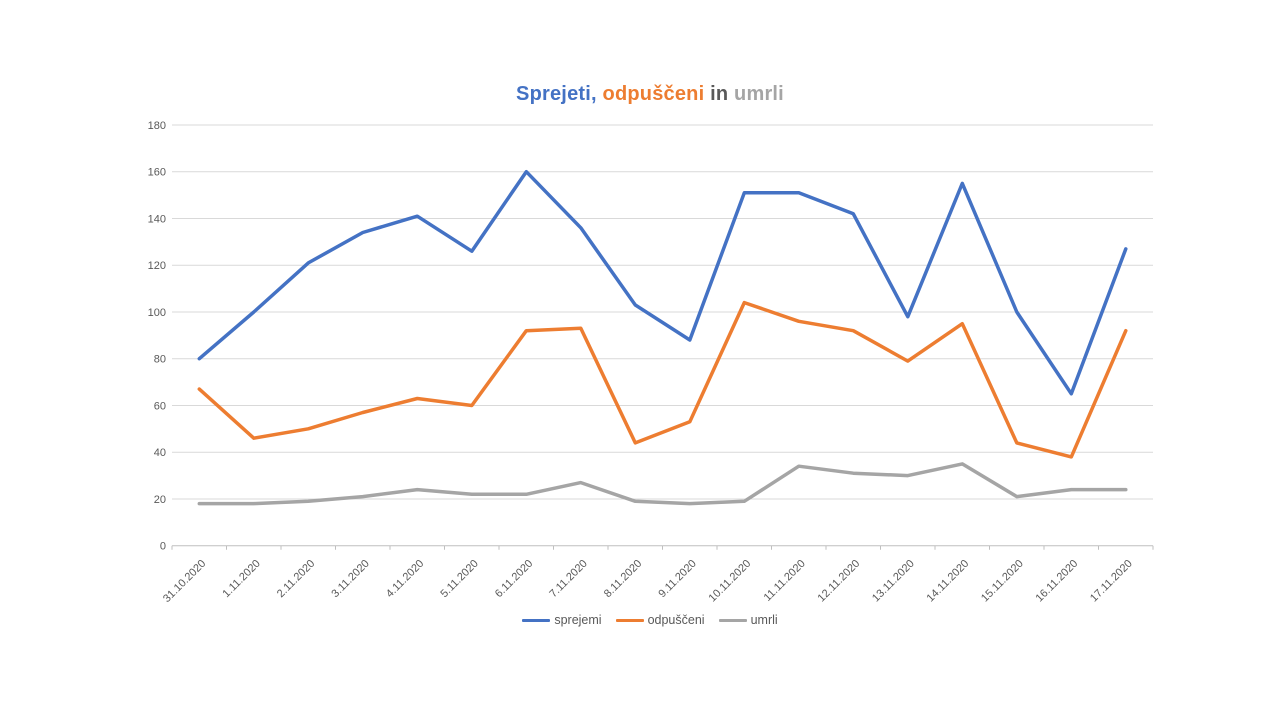 This screenshot has width=1280, height=720. What do you see at coordinates (157, 173) in the screenshot?
I see `y-axis-tick-label: 160` at bounding box center [157, 173].